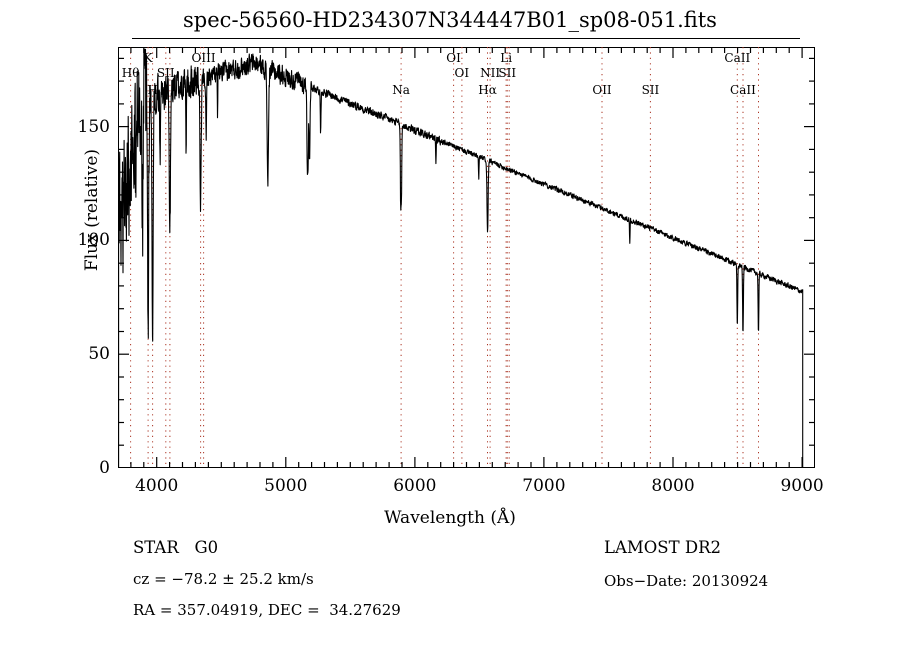  What do you see at coordinates (176, 547) in the screenshot?
I see `footer-star-class: STAR G0` at bounding box center [176, 547].